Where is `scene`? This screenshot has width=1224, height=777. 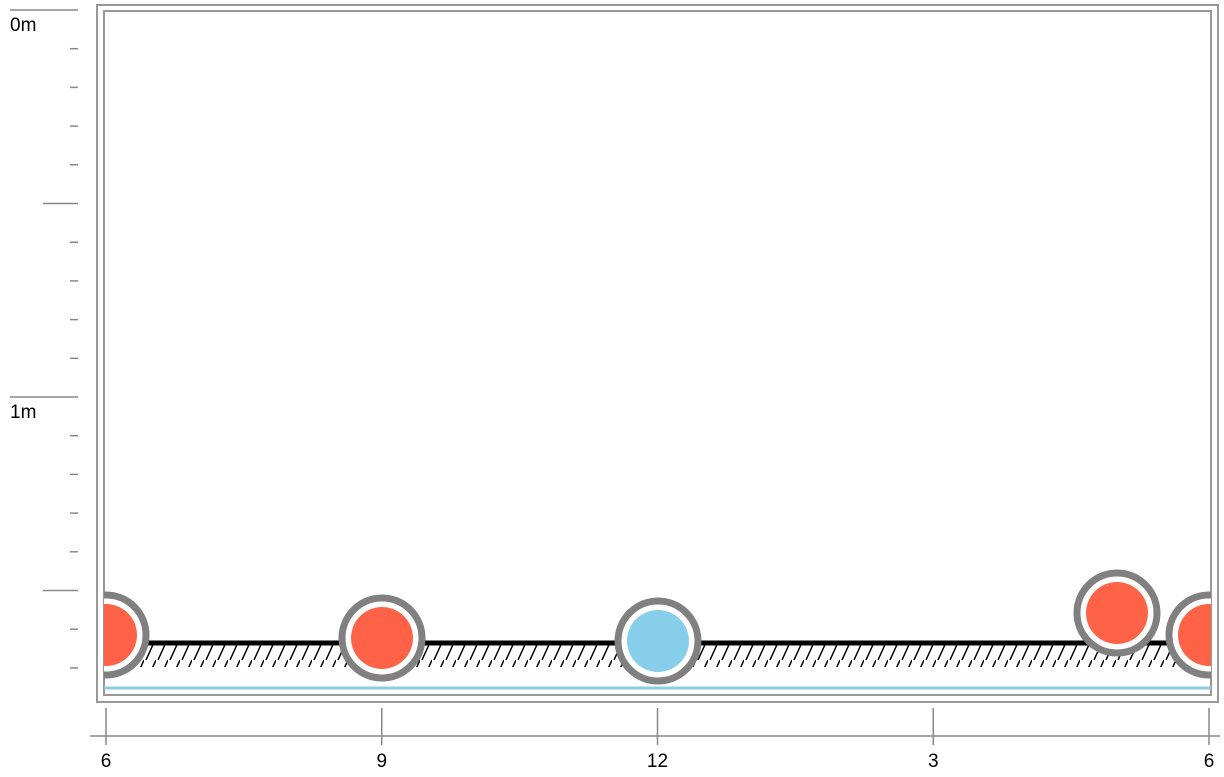
scene is located at coordinates (657, 629).